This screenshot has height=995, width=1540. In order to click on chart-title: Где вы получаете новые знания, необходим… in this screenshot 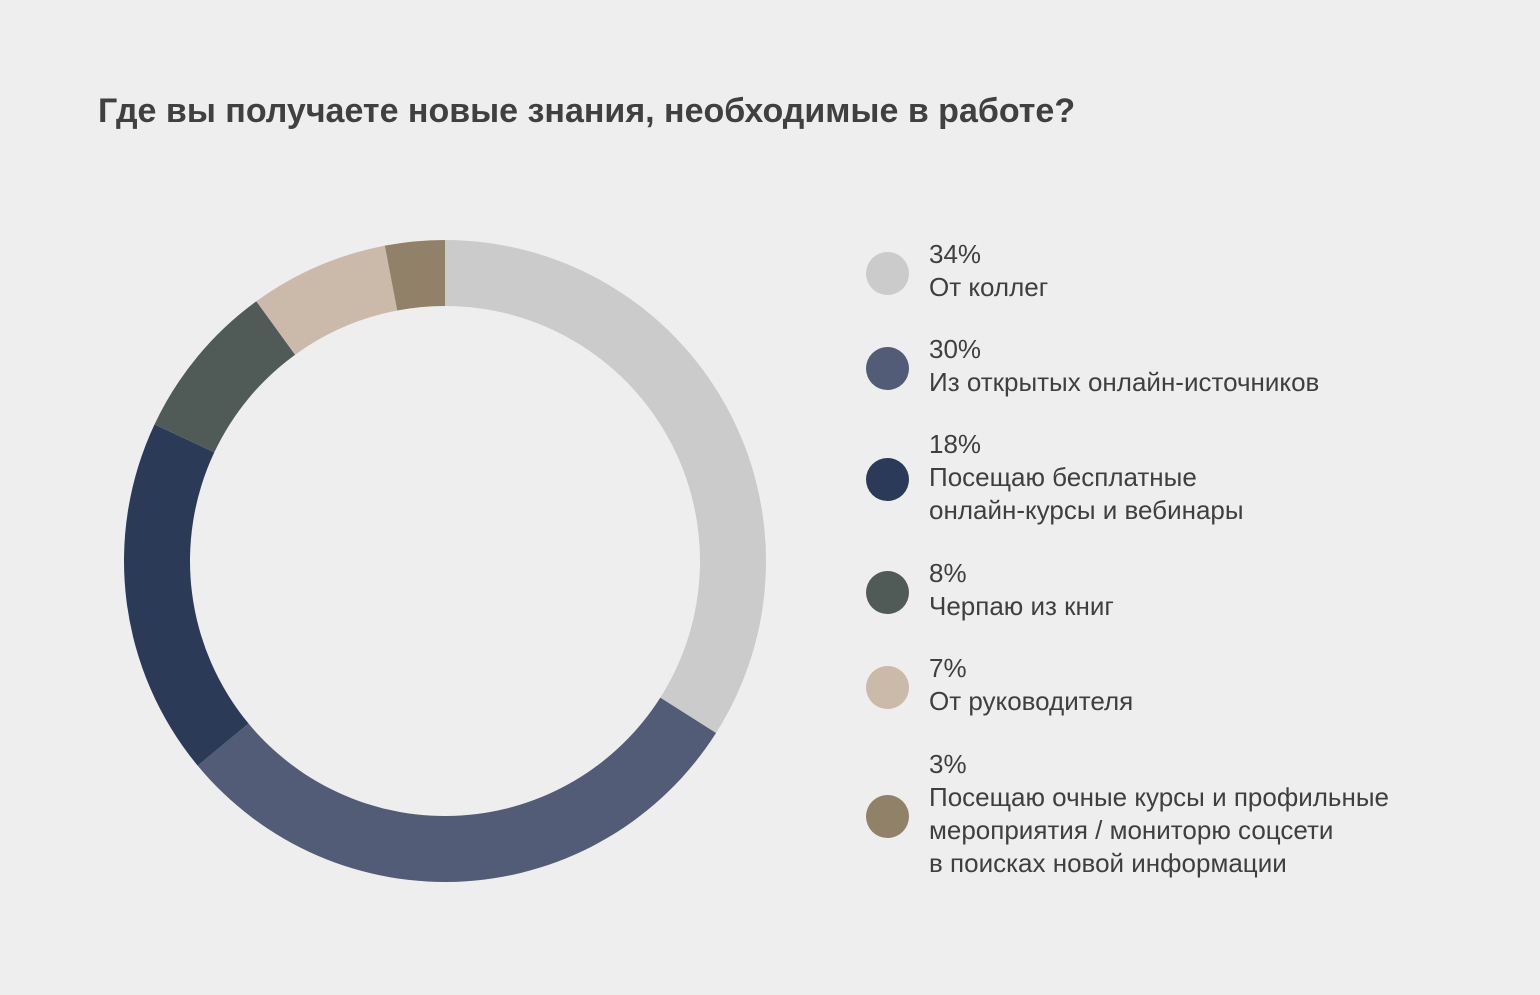, I will do `click(587, 111)`.